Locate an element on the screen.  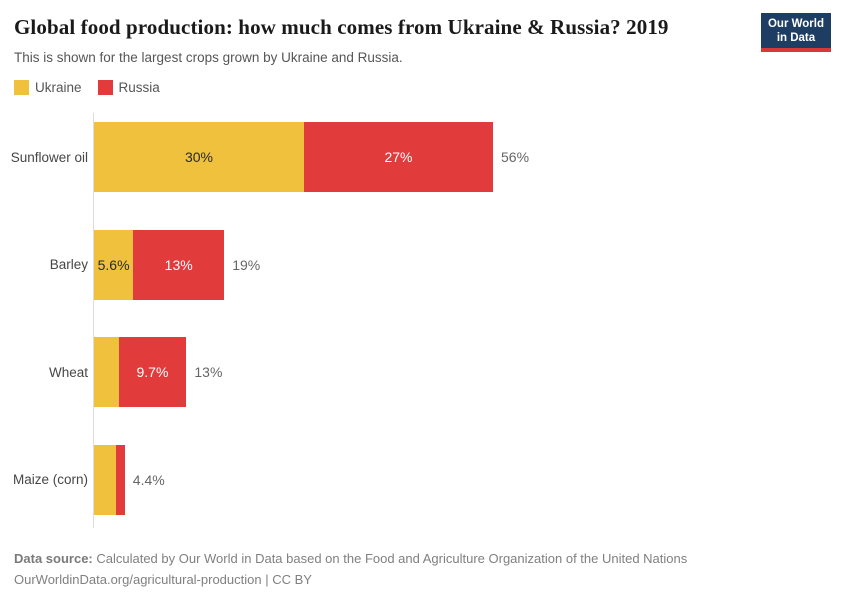
bar-row-barley: 5.6% 13% is located at coordinates (159, 264).